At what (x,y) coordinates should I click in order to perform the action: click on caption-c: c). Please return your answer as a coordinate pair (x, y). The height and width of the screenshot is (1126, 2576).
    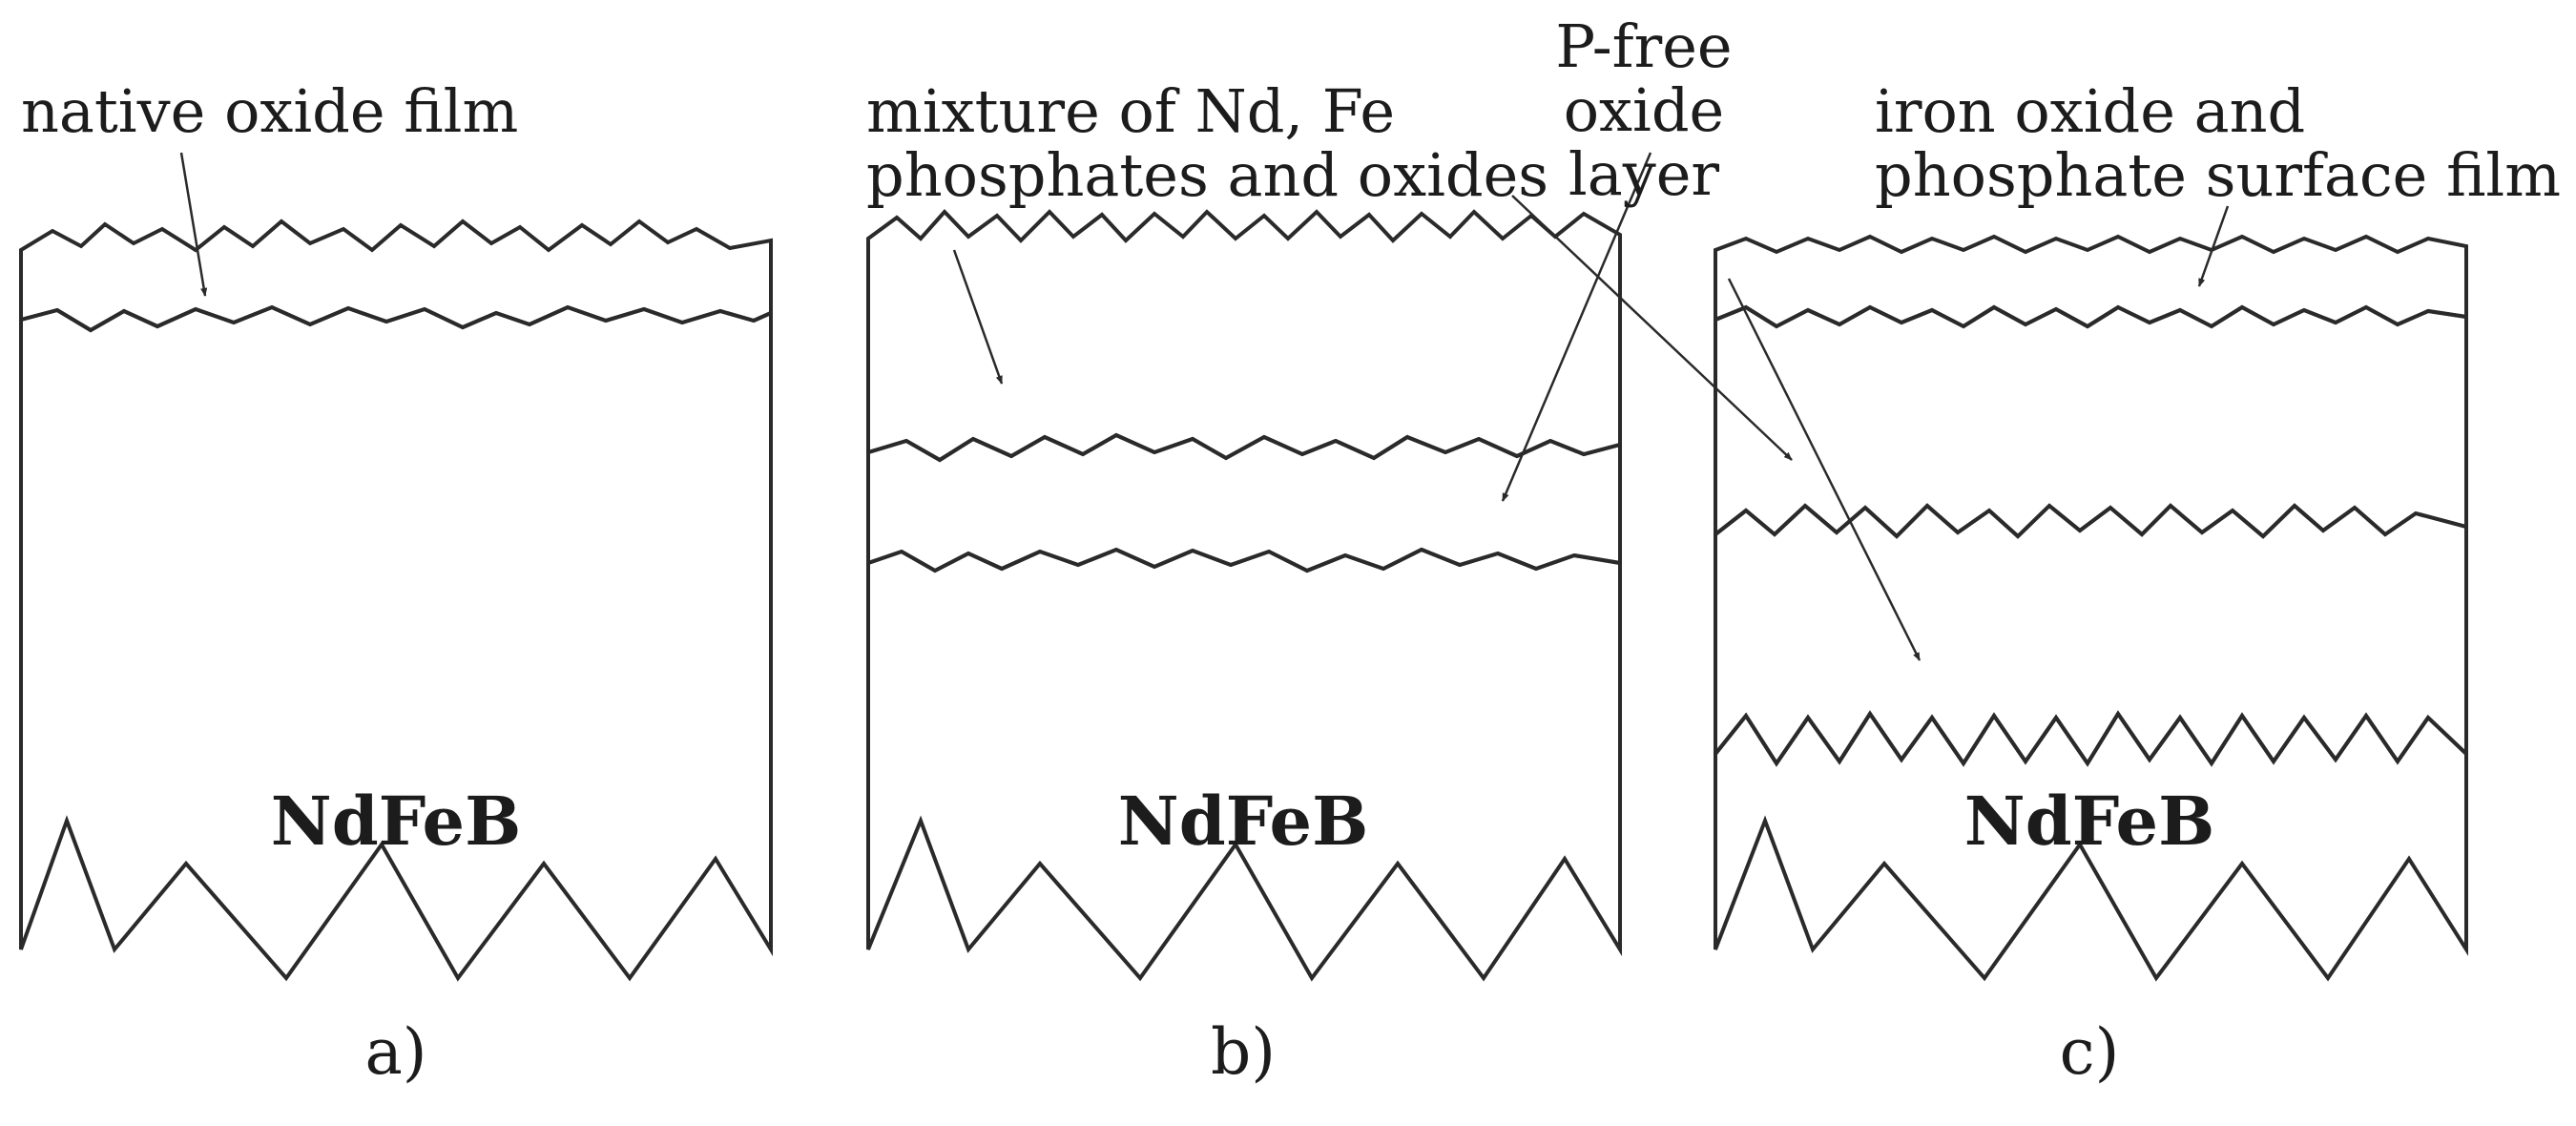
    Looking at the image, I should click on (2090, 1052).